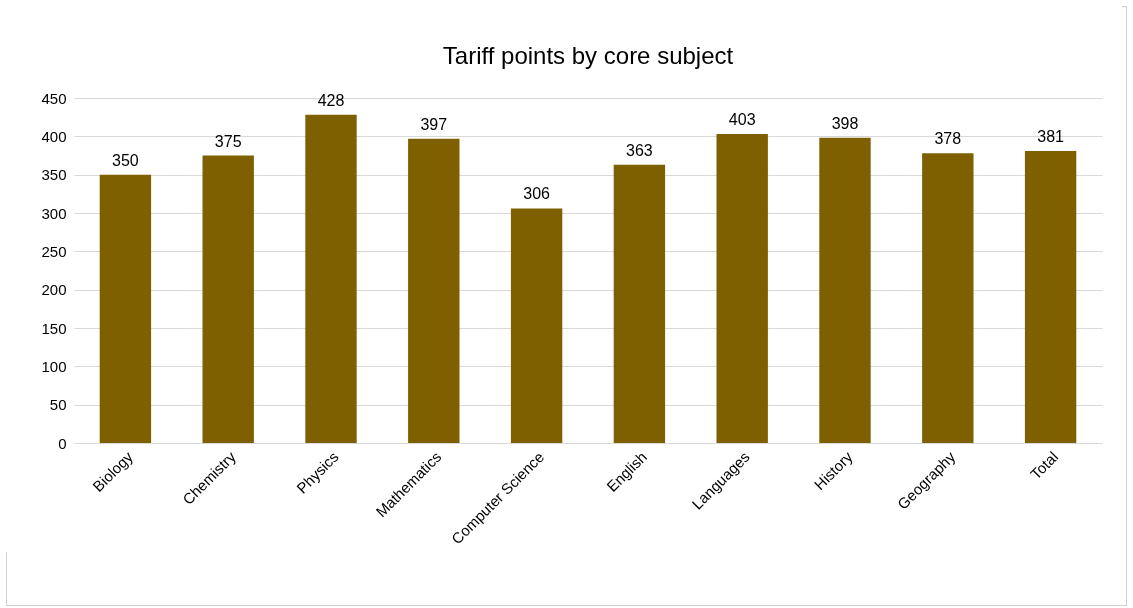 The height and width of the screenshot is (608, 1133). I want to click on y-tick-label: 300, so click(54, 213).